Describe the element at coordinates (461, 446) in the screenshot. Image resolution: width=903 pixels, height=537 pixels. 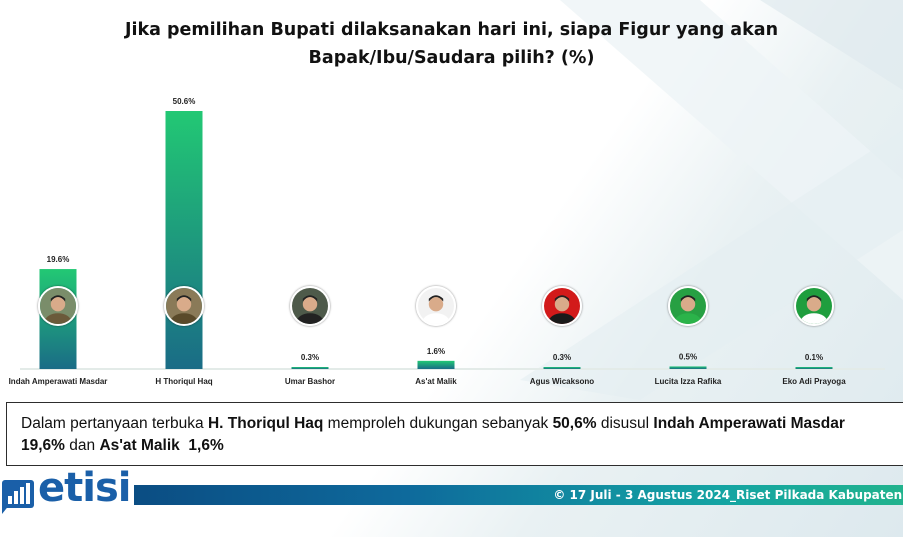
I see `summary-text-line-2: 19,6% dan As'at Malik 1,6%` at that location.